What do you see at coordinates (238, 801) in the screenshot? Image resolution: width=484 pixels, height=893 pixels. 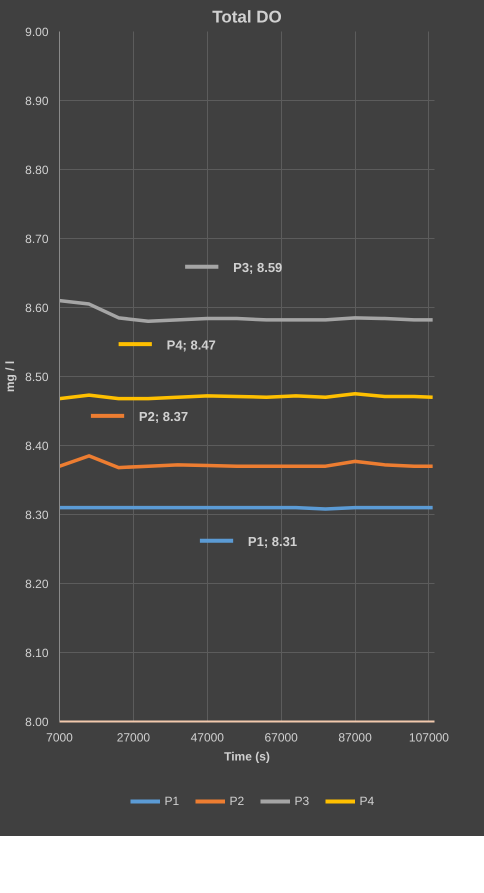 I see `legend-label: P2` at bounding box center [238, 801].